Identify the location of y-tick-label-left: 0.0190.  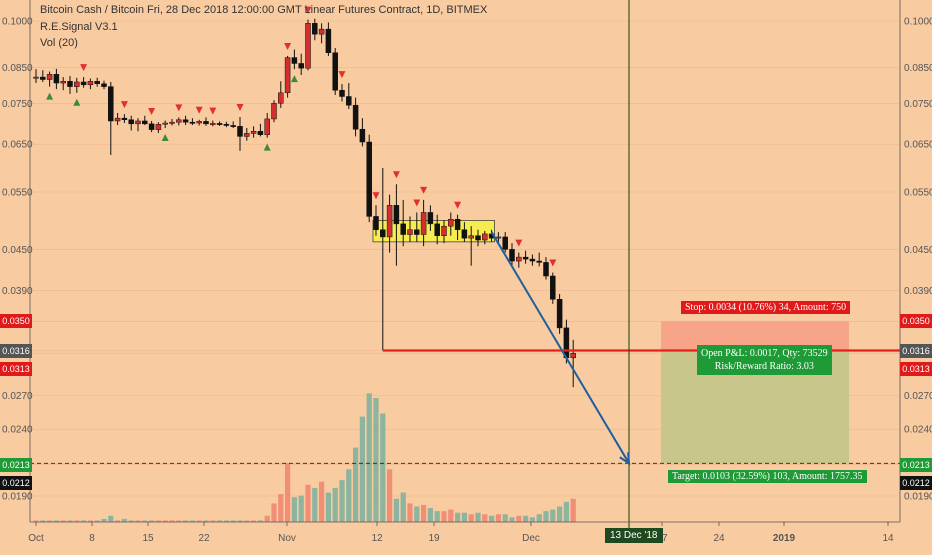
(17, 497).